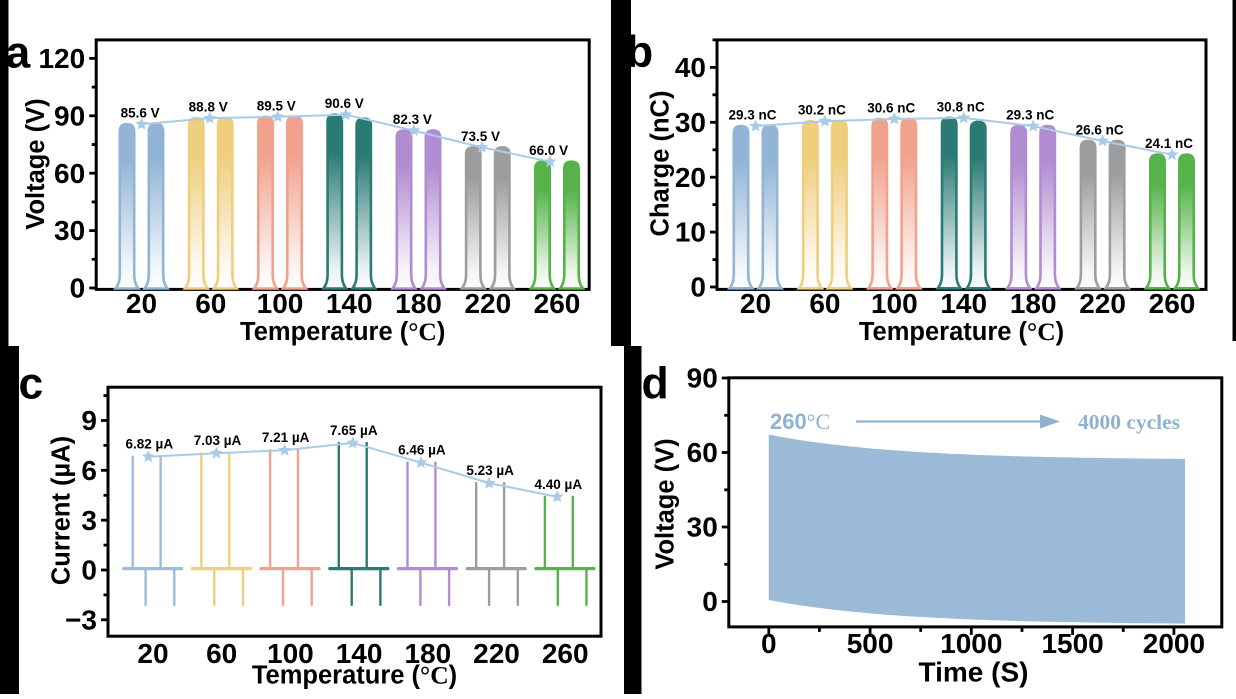  Describe the element at coordinates (412, 119) in the screenshot. I see `svg-text: 82.3 V` at that location.